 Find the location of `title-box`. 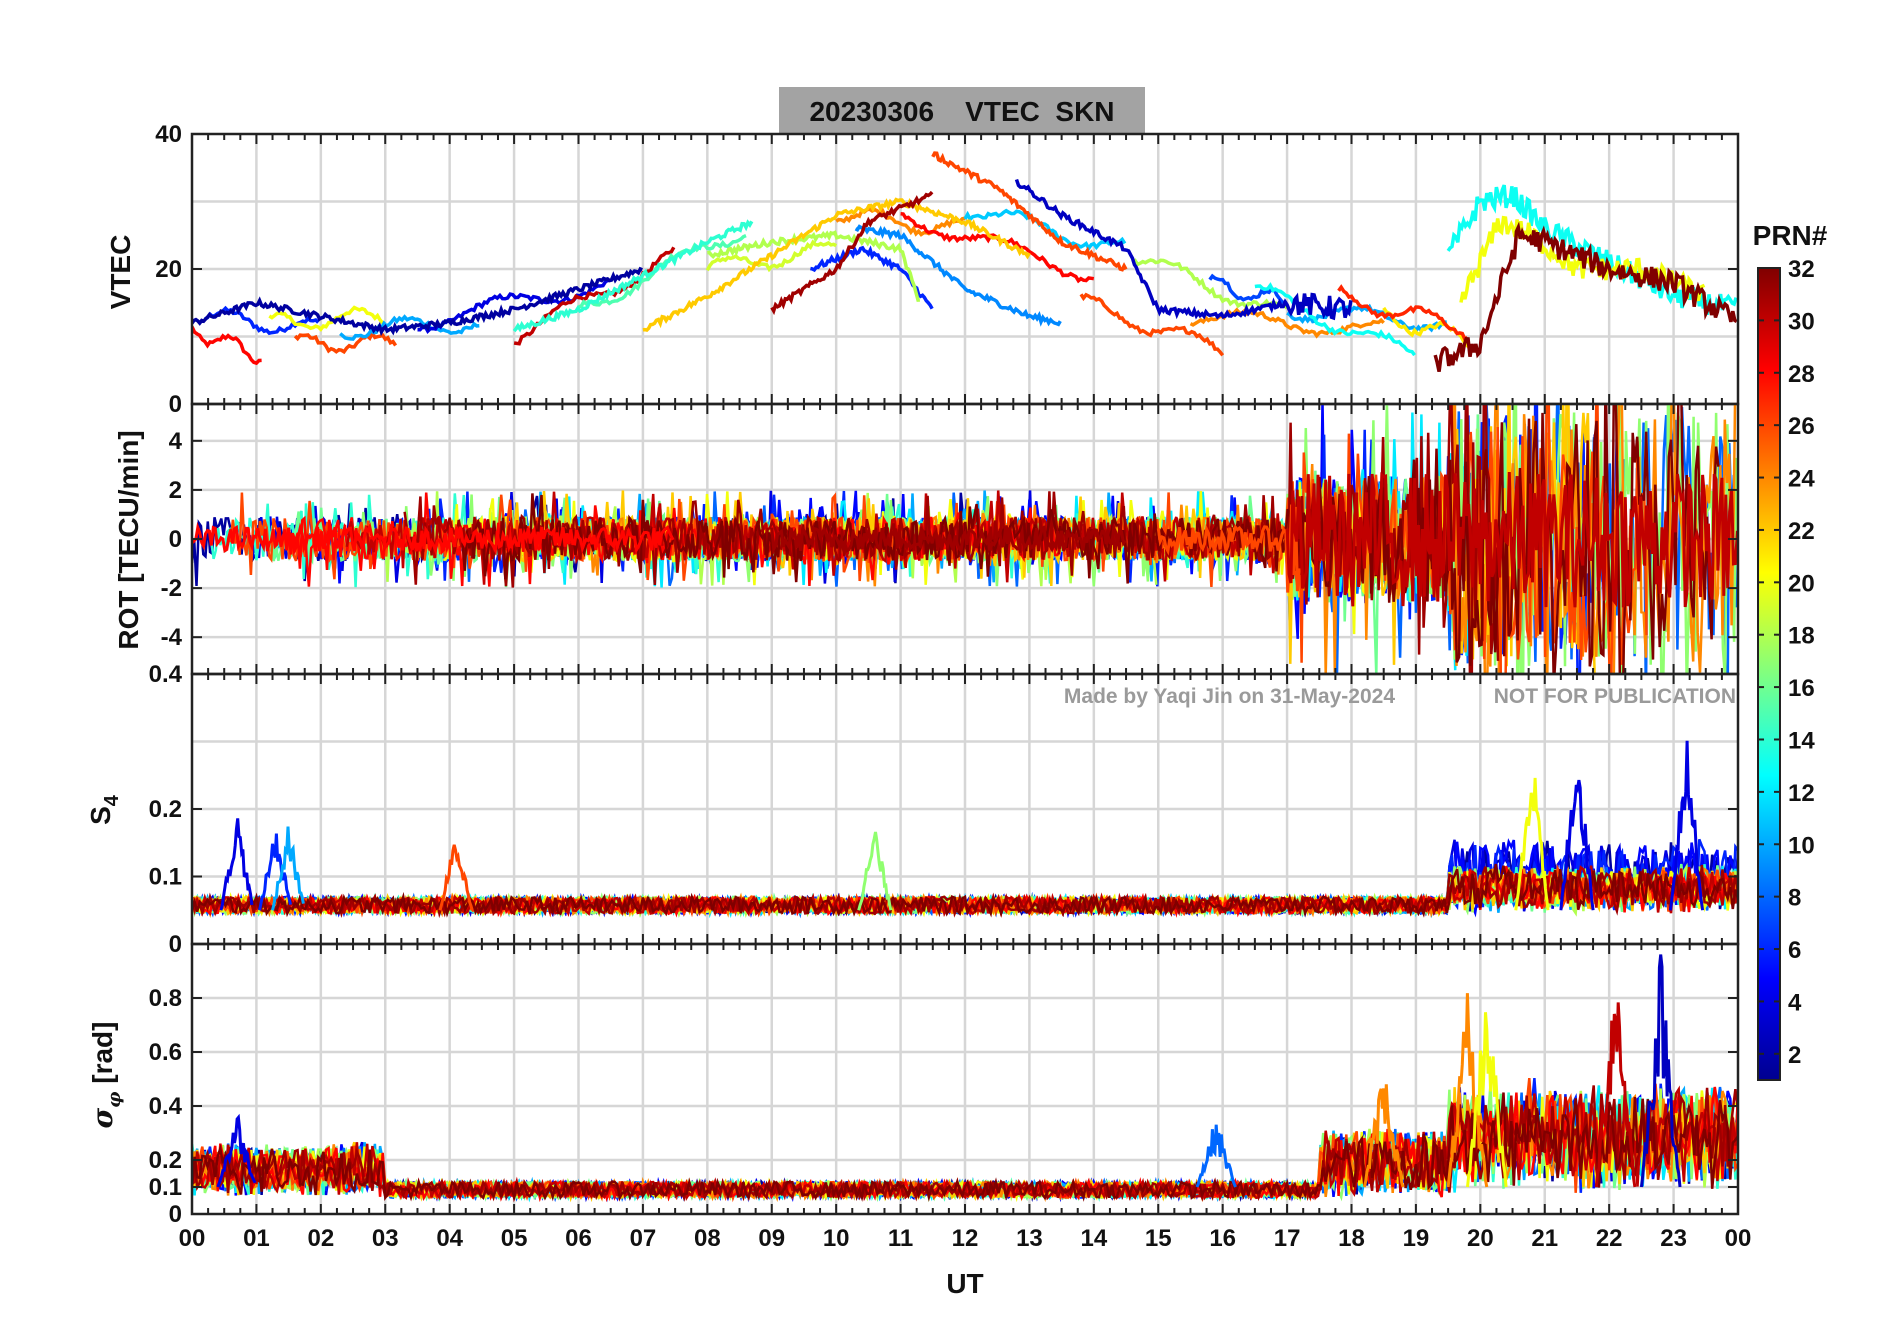

title-box is located at coordinates (962, 111).